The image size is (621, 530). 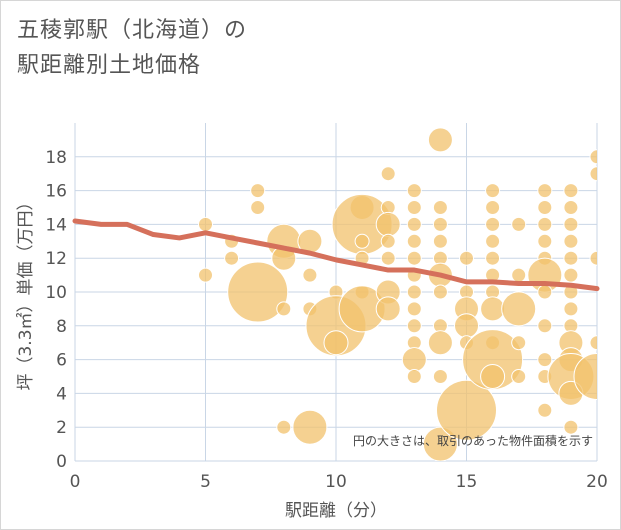 I want to click on x-tick-label: 10, so click(x=336, y=482).